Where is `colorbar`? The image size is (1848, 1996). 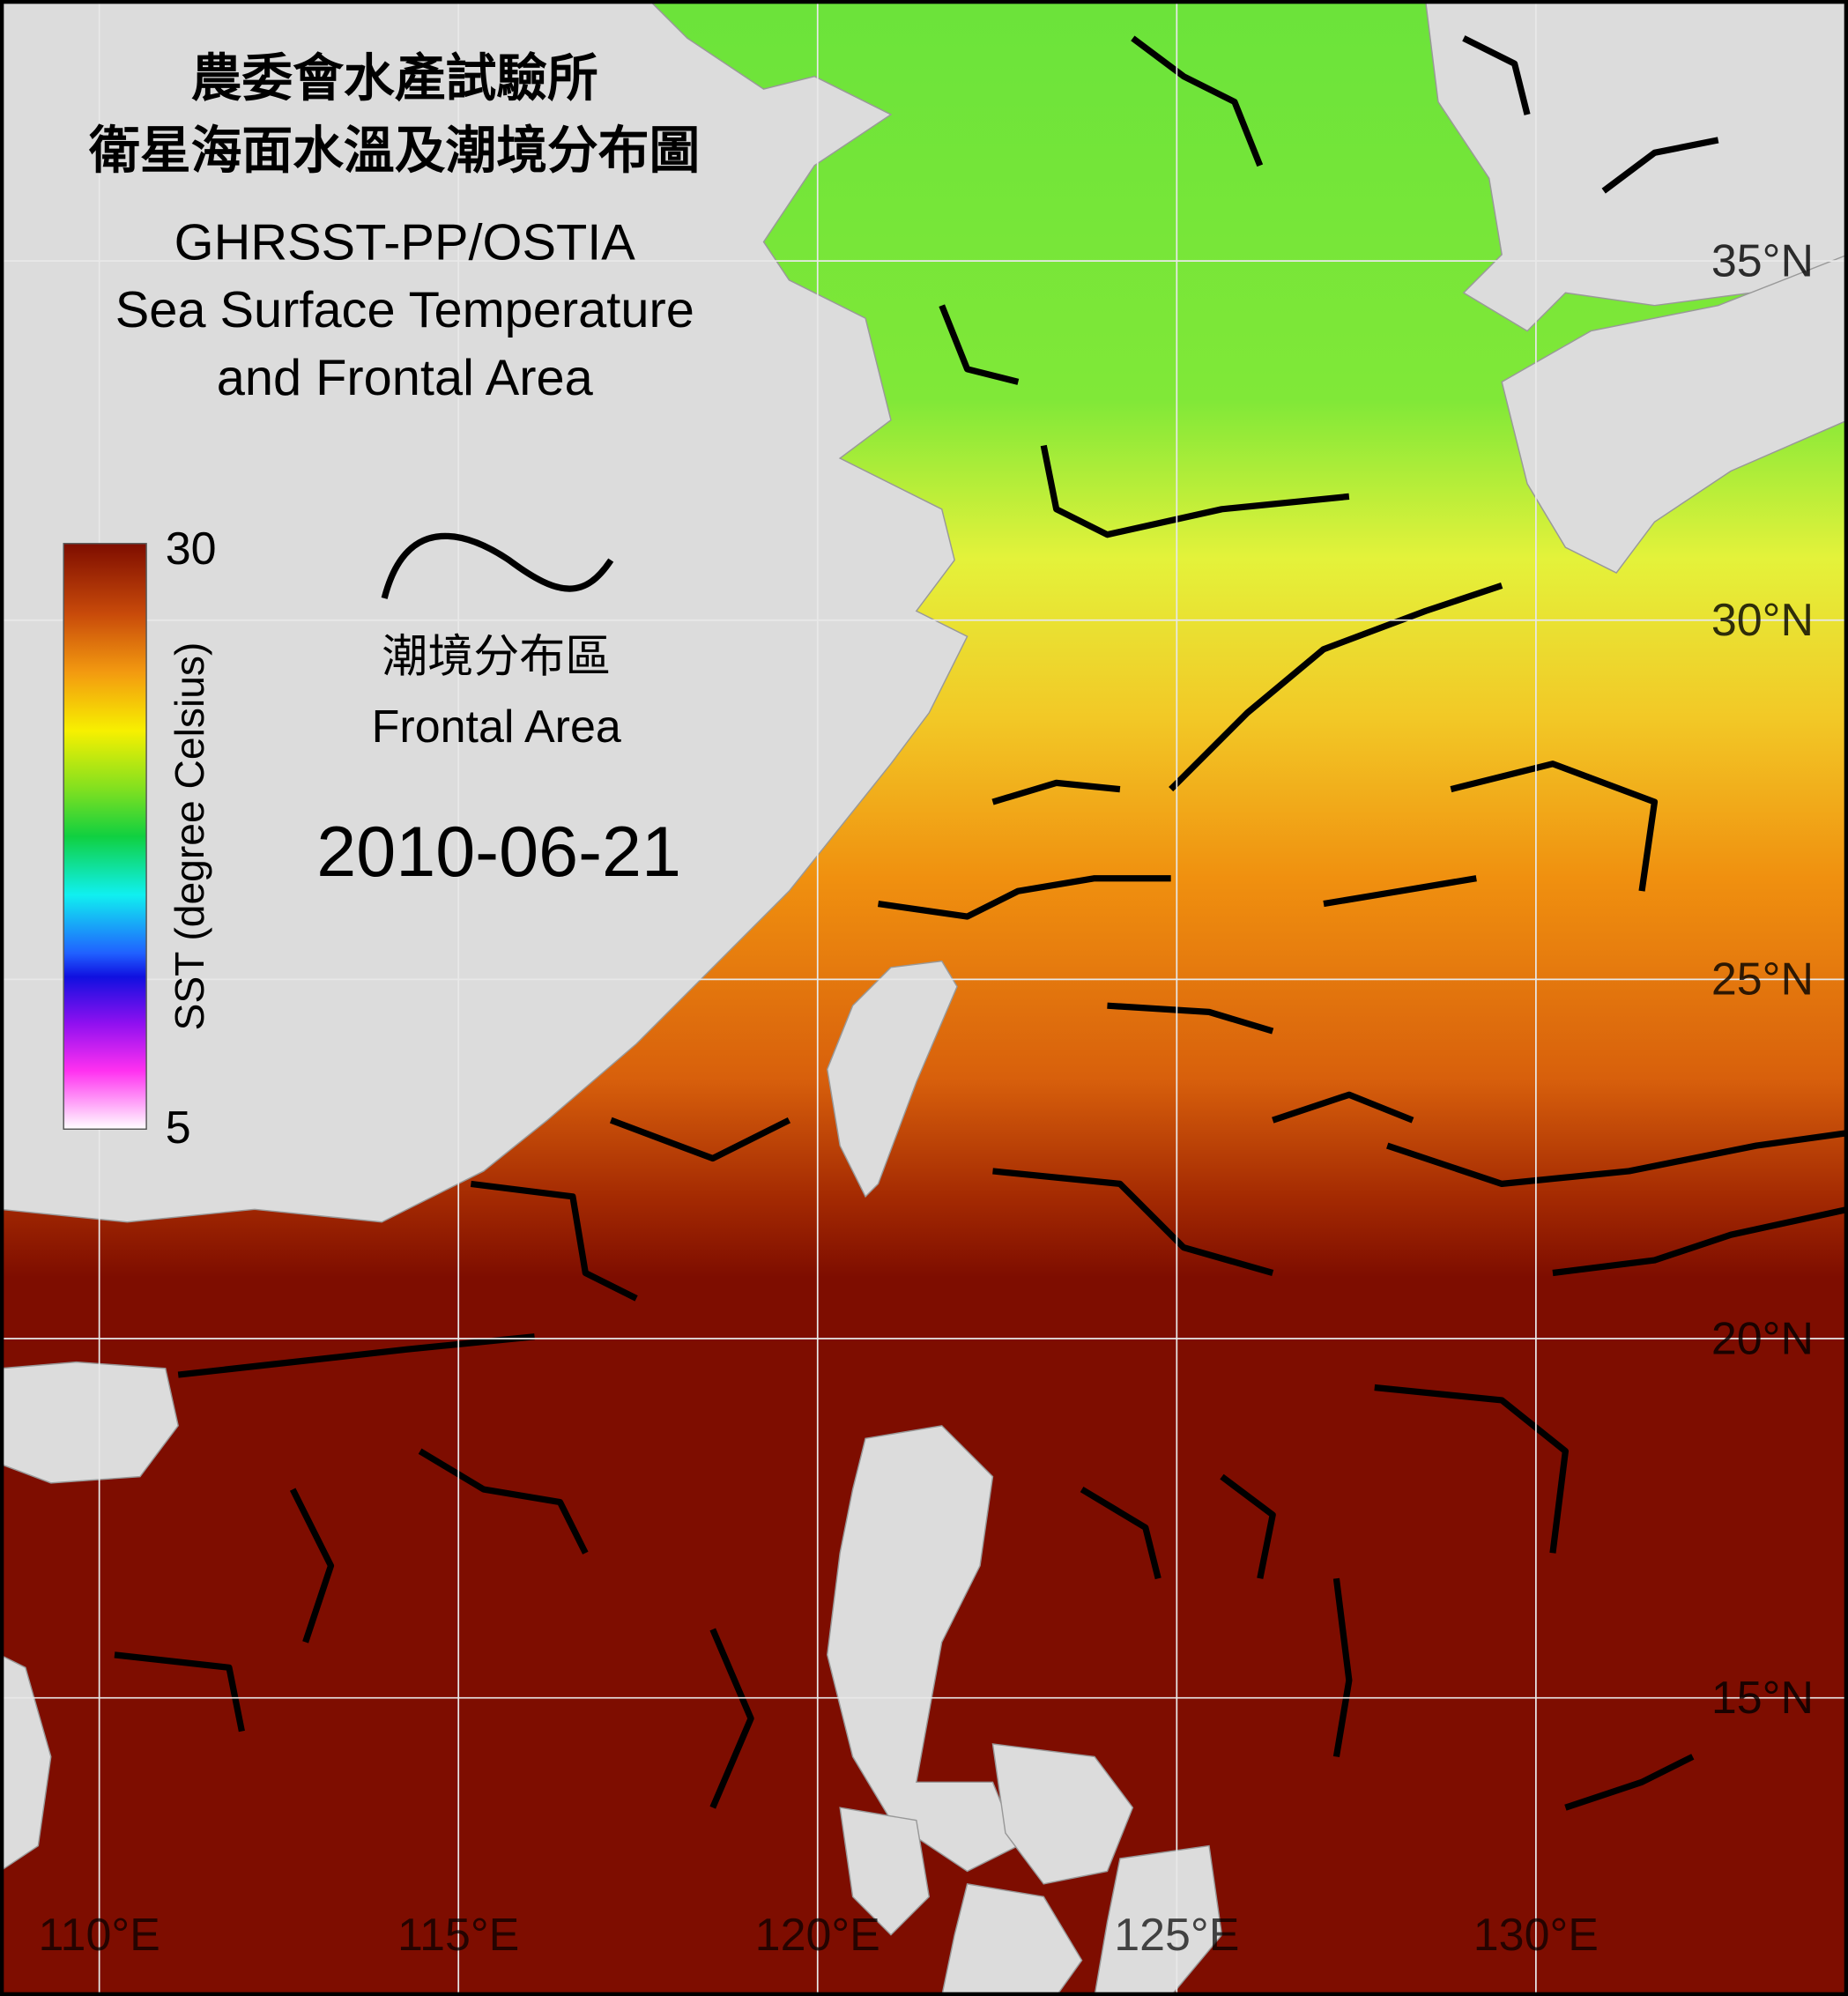 colorbar is located at coordinates (105, 837).